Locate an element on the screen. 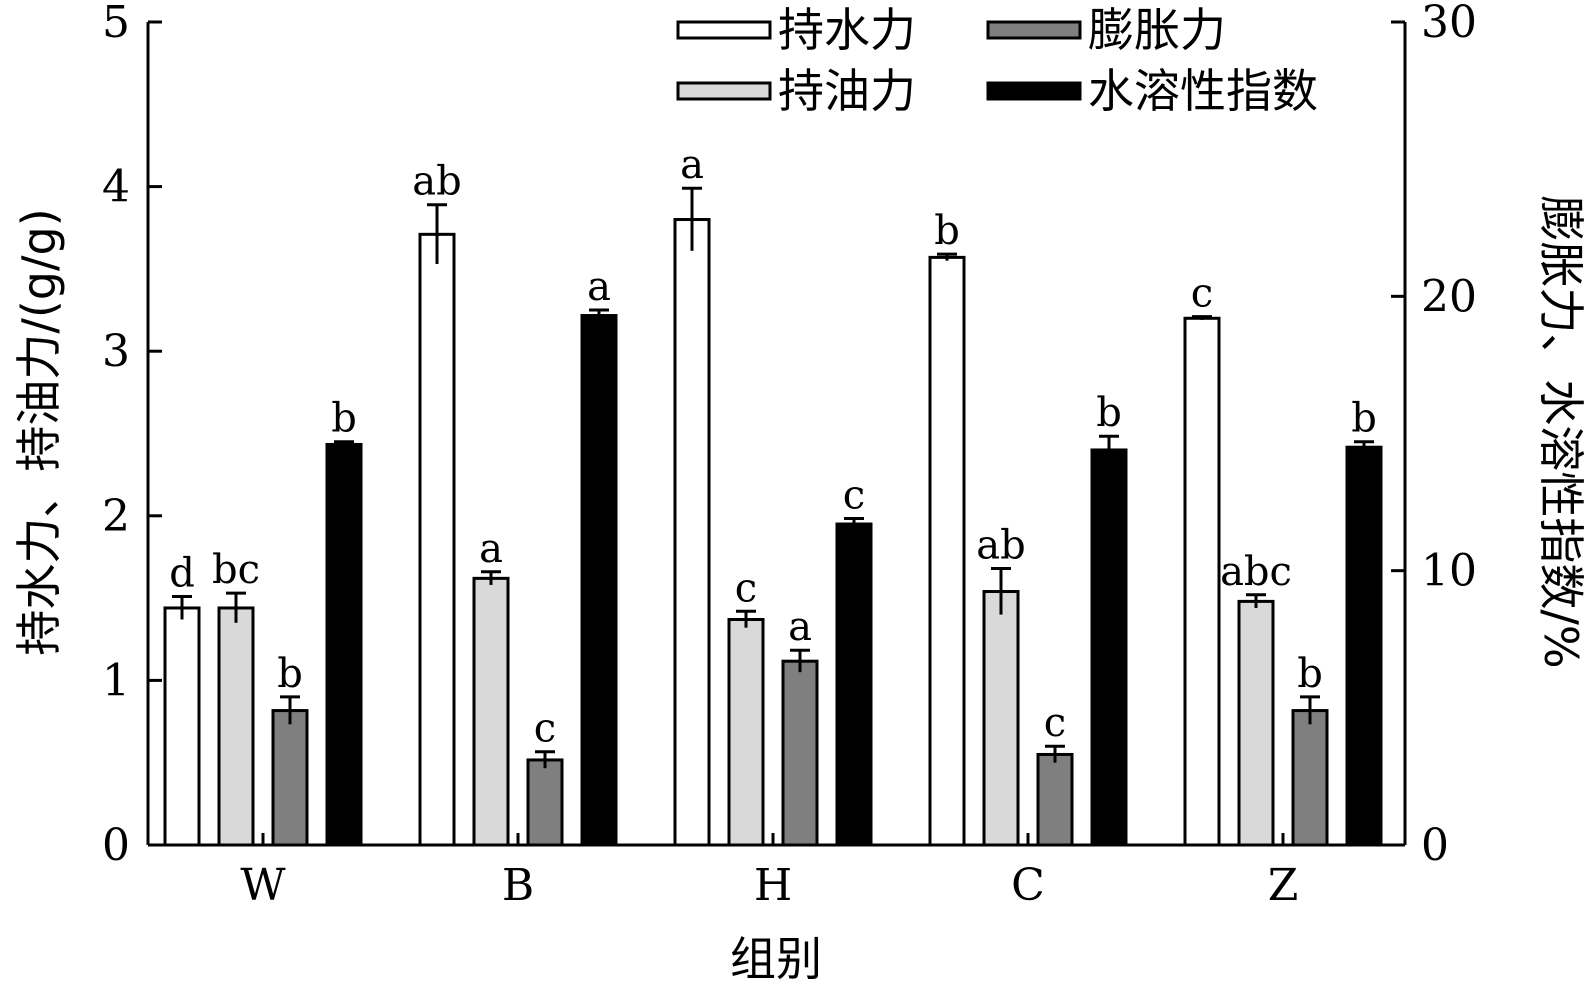 This screenshot has width=1589, height=1000. legend-item: 膨胀力 is located at coordinates (1106, 30).